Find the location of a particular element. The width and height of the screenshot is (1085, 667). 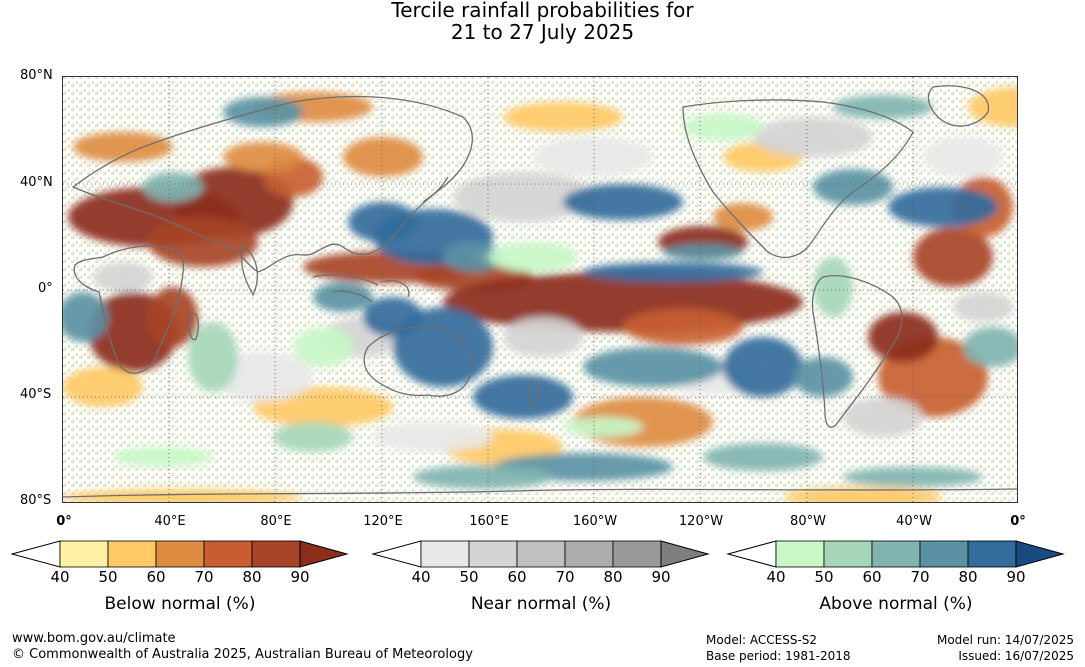

lat-label-80s: 80°S is located at coordinates (36, 500).